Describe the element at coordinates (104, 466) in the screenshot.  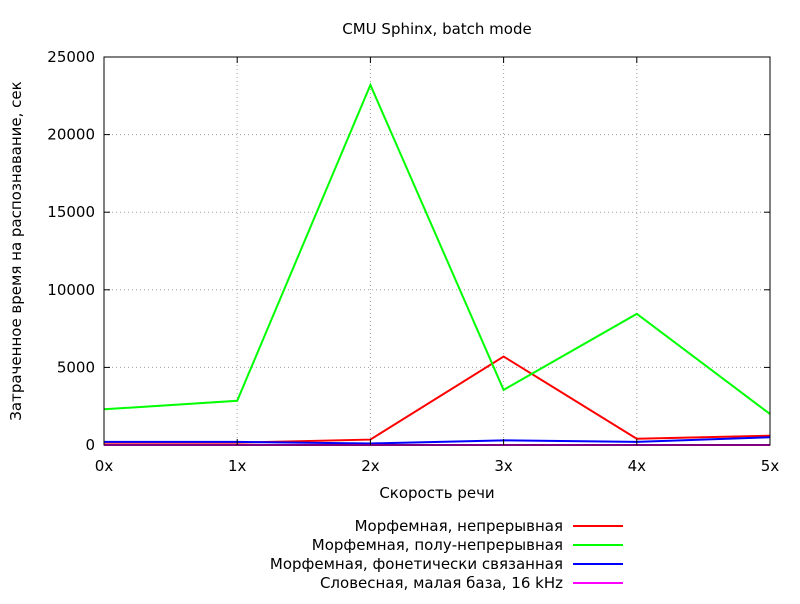
I see `x-tick-label: 0x` at that location.